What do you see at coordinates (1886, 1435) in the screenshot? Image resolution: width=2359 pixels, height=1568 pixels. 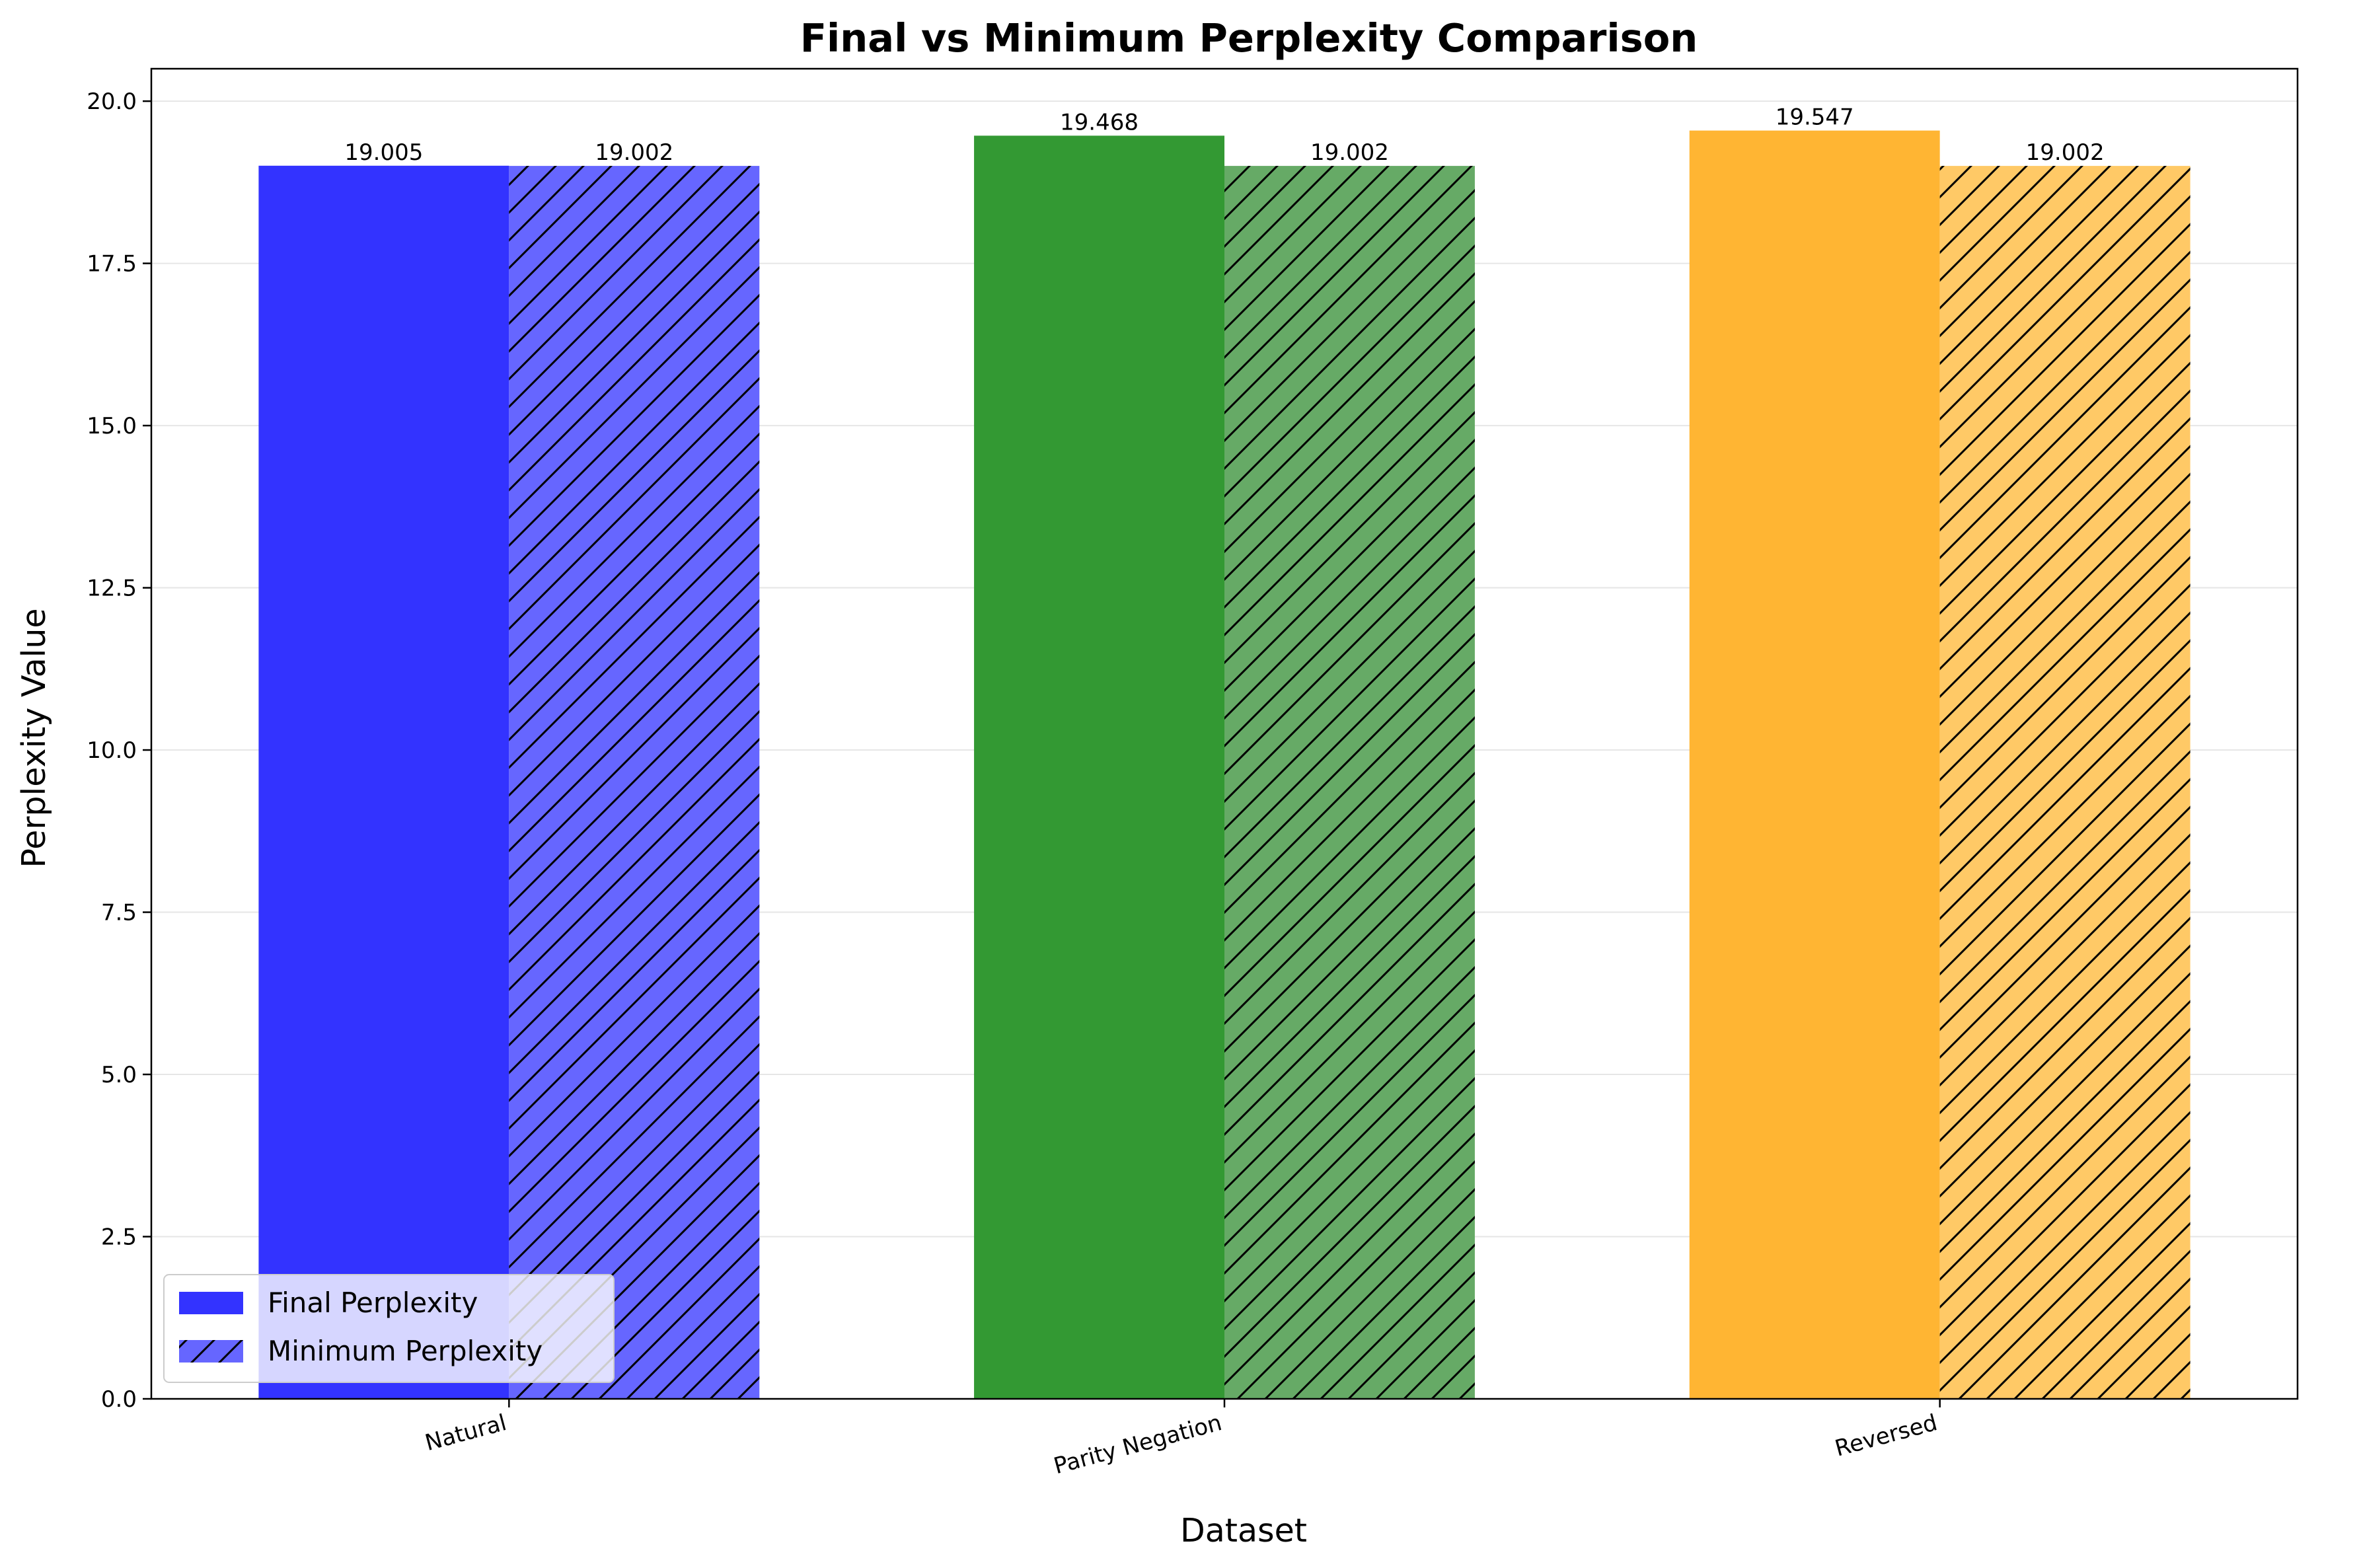 I see `x-tick-label: Reversed` at bounding box center [1886, 1435].